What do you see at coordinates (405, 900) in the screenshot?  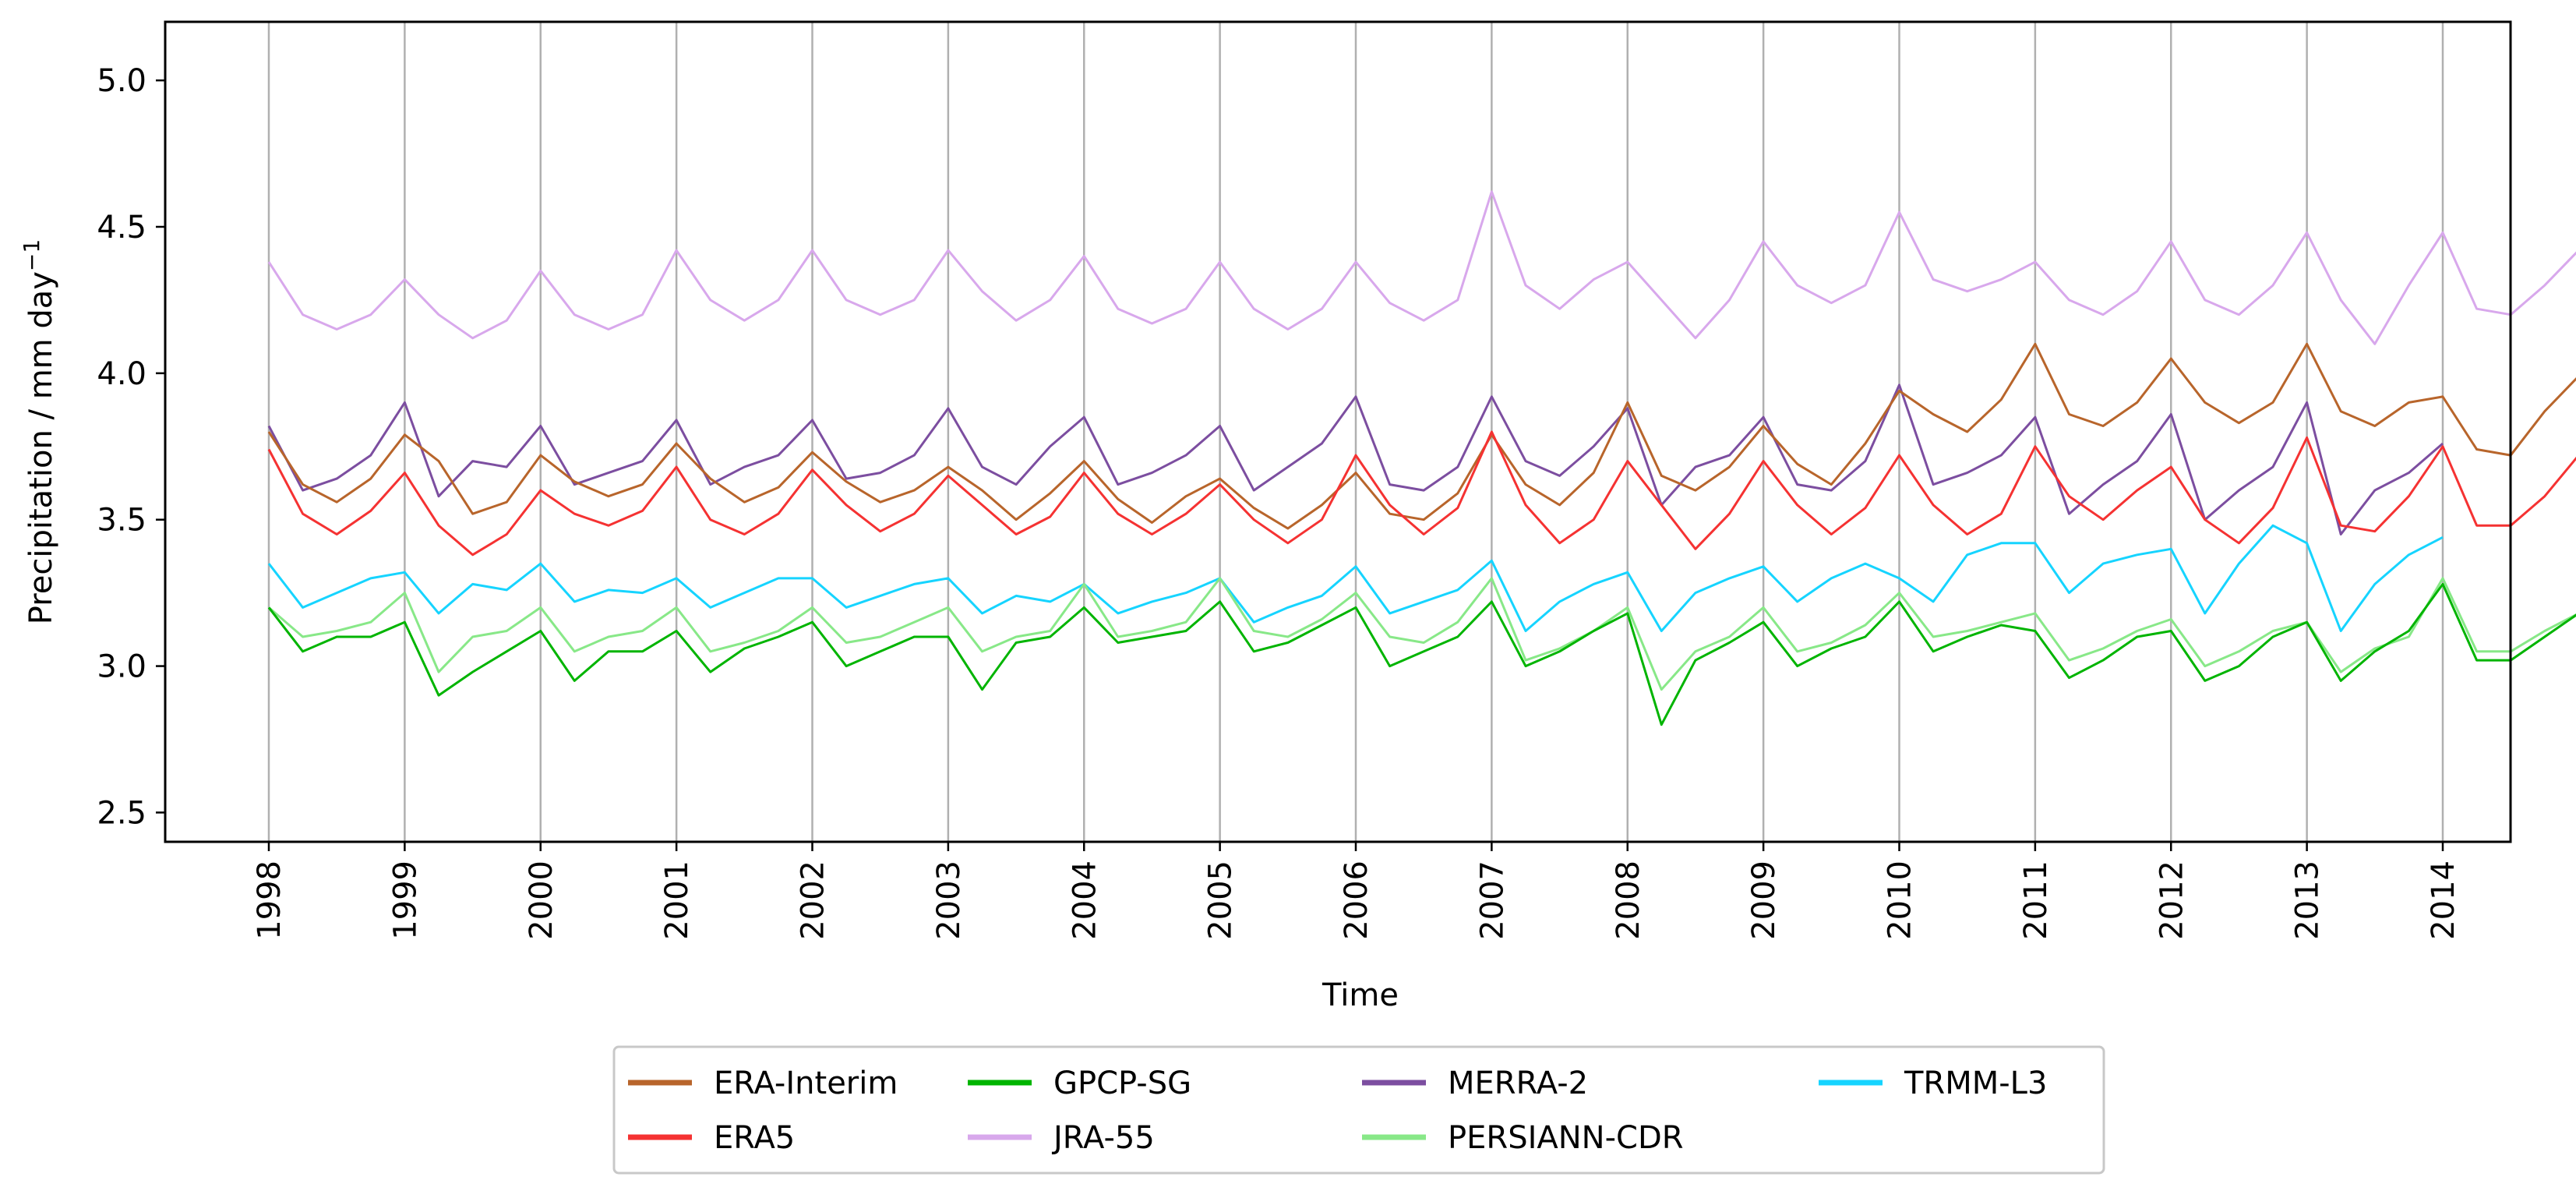 I see `x-tick-label: 1999` at bounding box center [405, 900].